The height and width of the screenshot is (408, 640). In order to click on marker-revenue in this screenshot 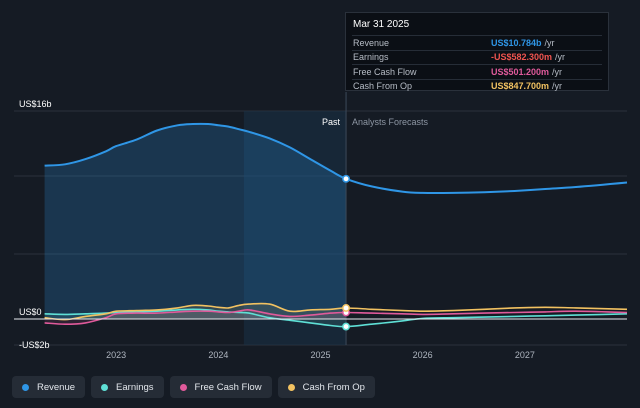, I will do `click(346, 178)`.